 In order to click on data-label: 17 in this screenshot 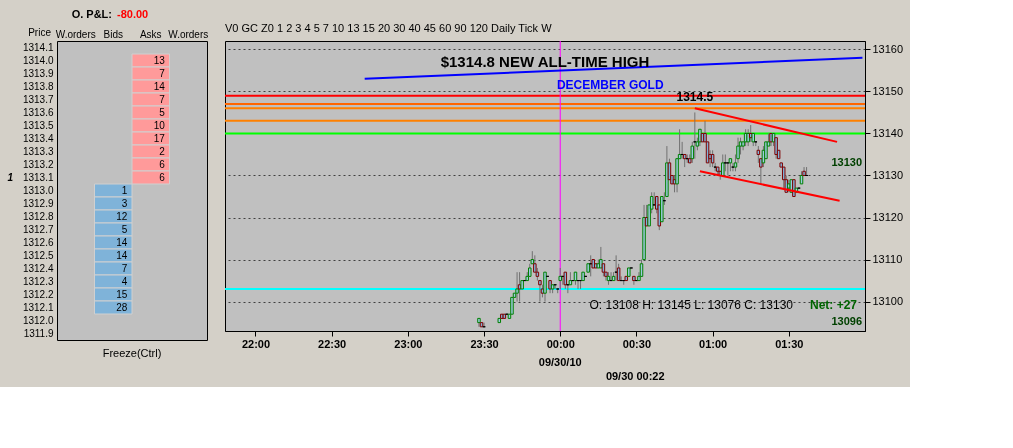, I will do `click(159, 138)`.